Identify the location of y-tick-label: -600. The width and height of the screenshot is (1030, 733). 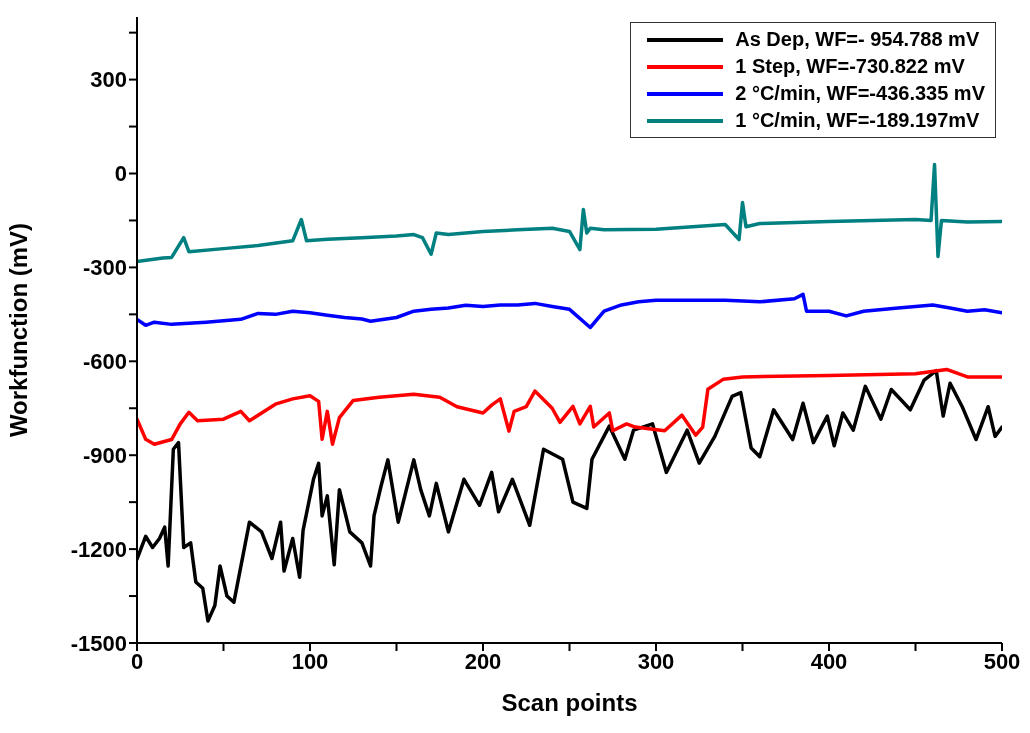
(104, 362).